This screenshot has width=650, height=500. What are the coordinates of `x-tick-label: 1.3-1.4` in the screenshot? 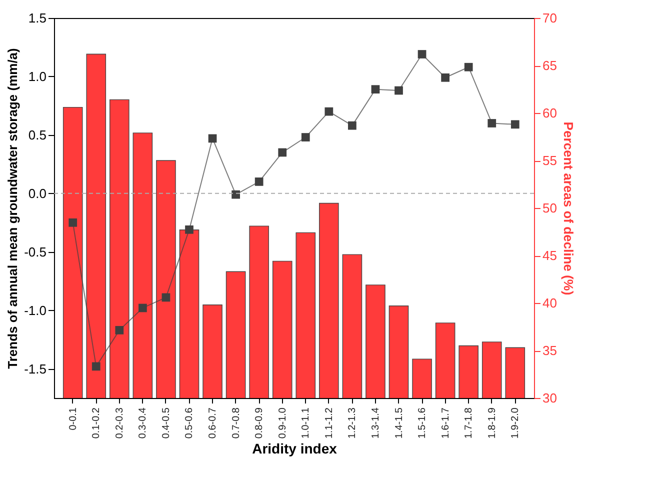 It's located at (376, 423).